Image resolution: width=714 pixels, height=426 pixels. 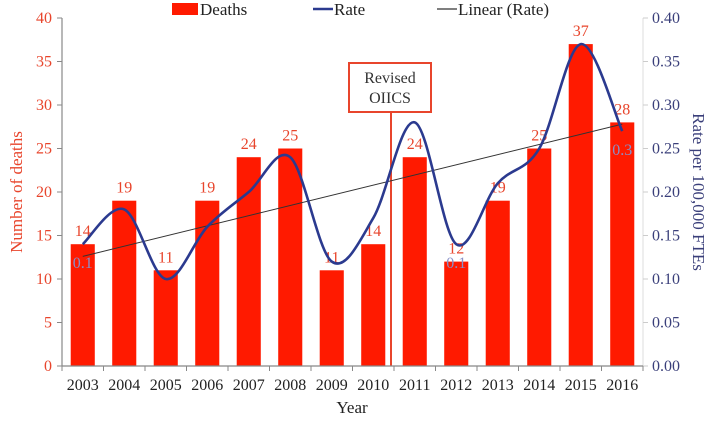 I want to click on bar-deaths-2015, so click(x=580, y=205).